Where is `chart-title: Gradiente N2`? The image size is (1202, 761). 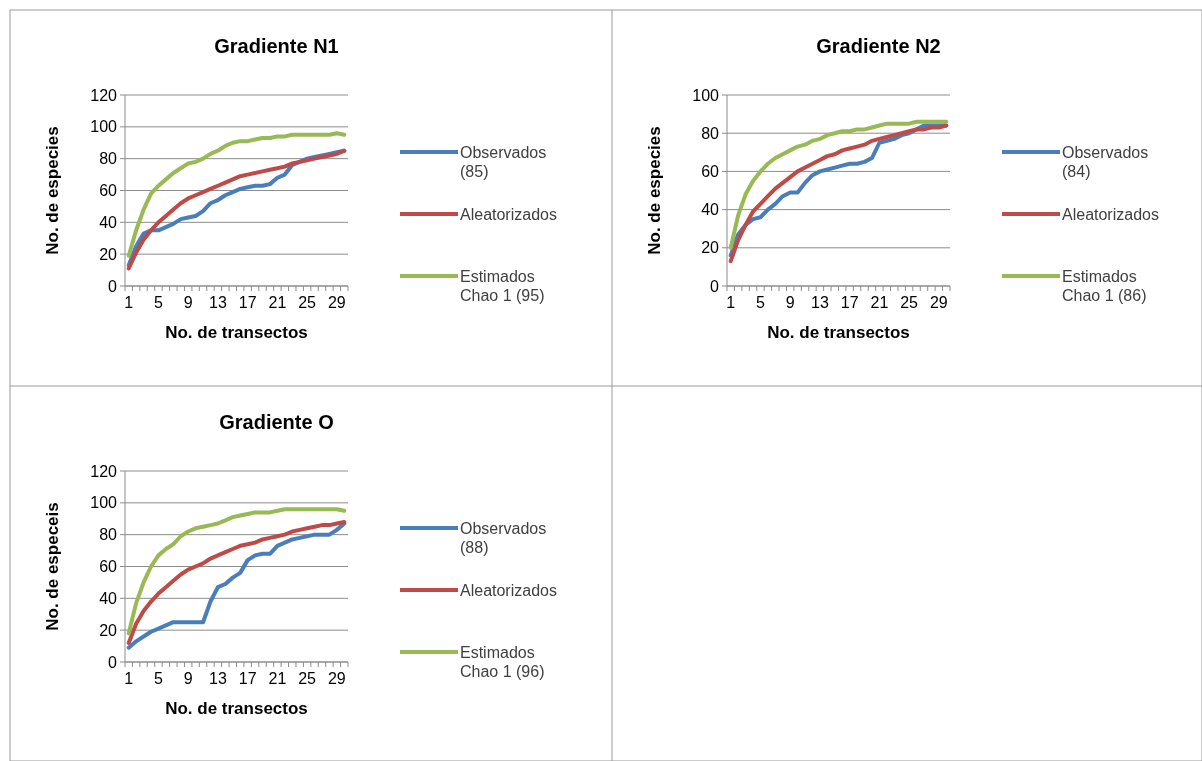
chart-title: Gradiente N2 is located at coordinates (878, 46).